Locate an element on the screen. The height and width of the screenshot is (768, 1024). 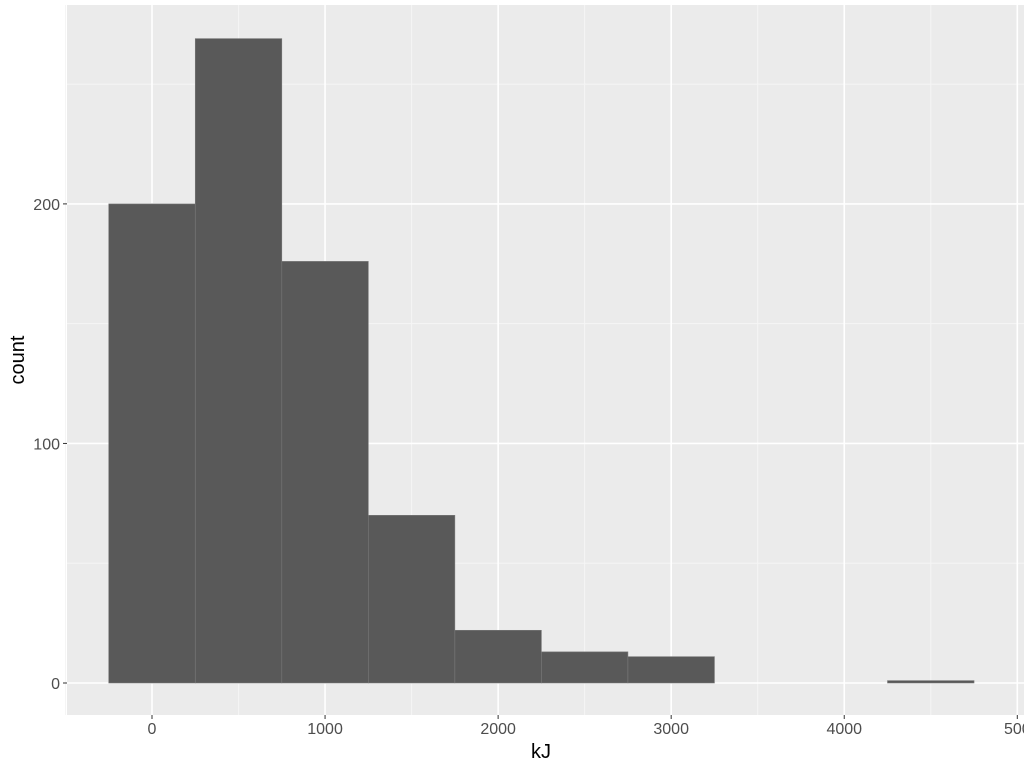
y-tick-label: 100 is located at coordinates (46, 444).